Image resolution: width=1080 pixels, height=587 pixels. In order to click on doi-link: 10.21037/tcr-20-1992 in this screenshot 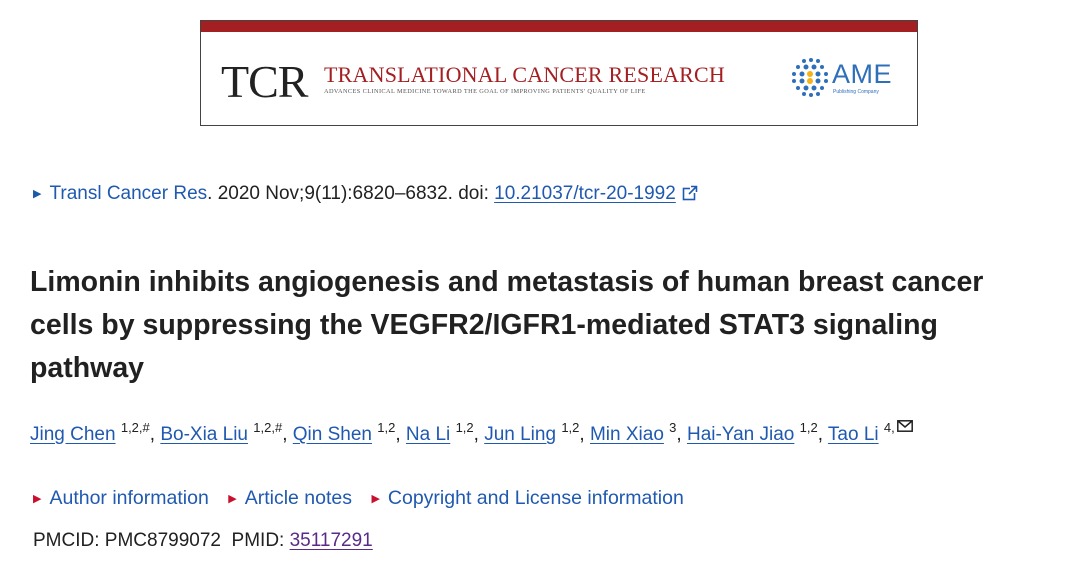, I will do `click(585, 193)`.